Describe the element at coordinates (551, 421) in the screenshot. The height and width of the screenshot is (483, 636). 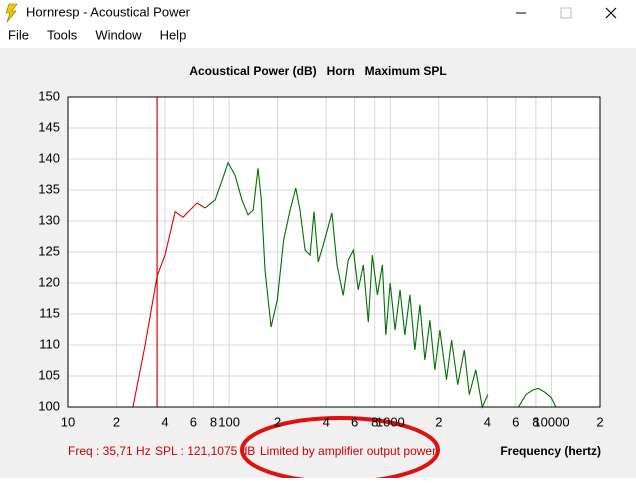
I see `x-tick-label: 10000` at that location.